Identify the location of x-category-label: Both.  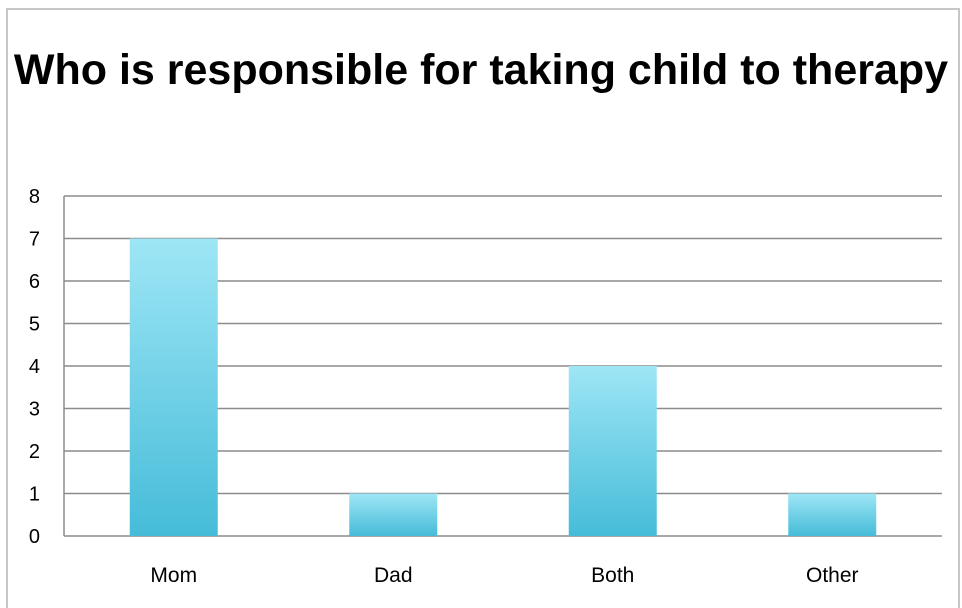
(612, 575).